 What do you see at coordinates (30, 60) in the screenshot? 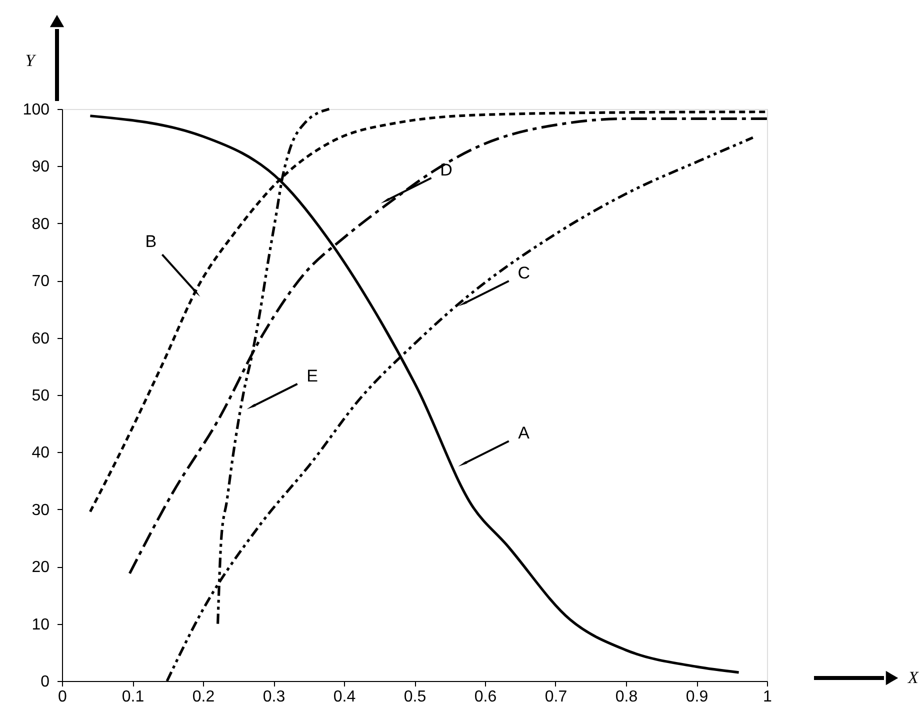
I see `y-axis-title: Y` at bounding box center [30, 60].